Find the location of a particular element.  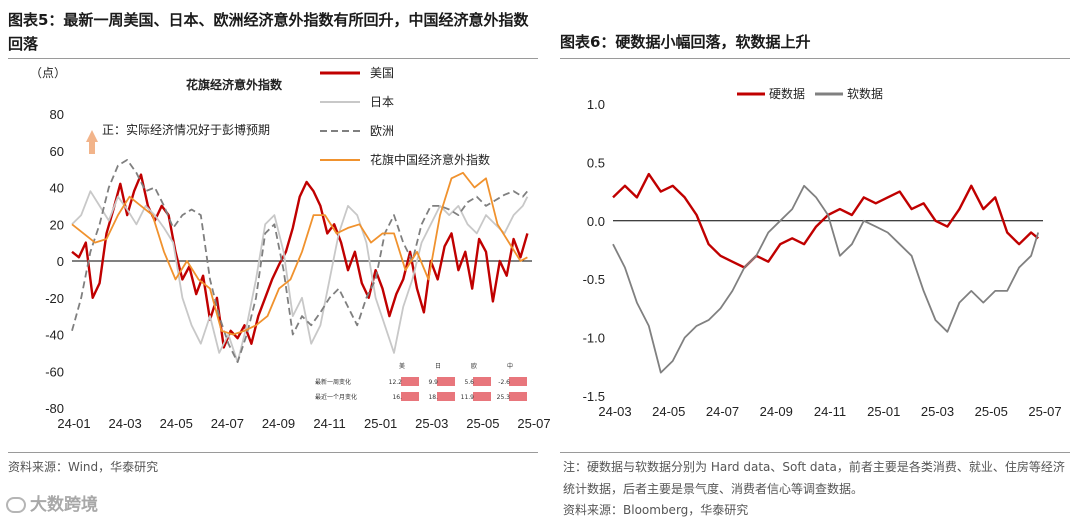

y-tick-label: -60 is located at coordinates (54, 371).